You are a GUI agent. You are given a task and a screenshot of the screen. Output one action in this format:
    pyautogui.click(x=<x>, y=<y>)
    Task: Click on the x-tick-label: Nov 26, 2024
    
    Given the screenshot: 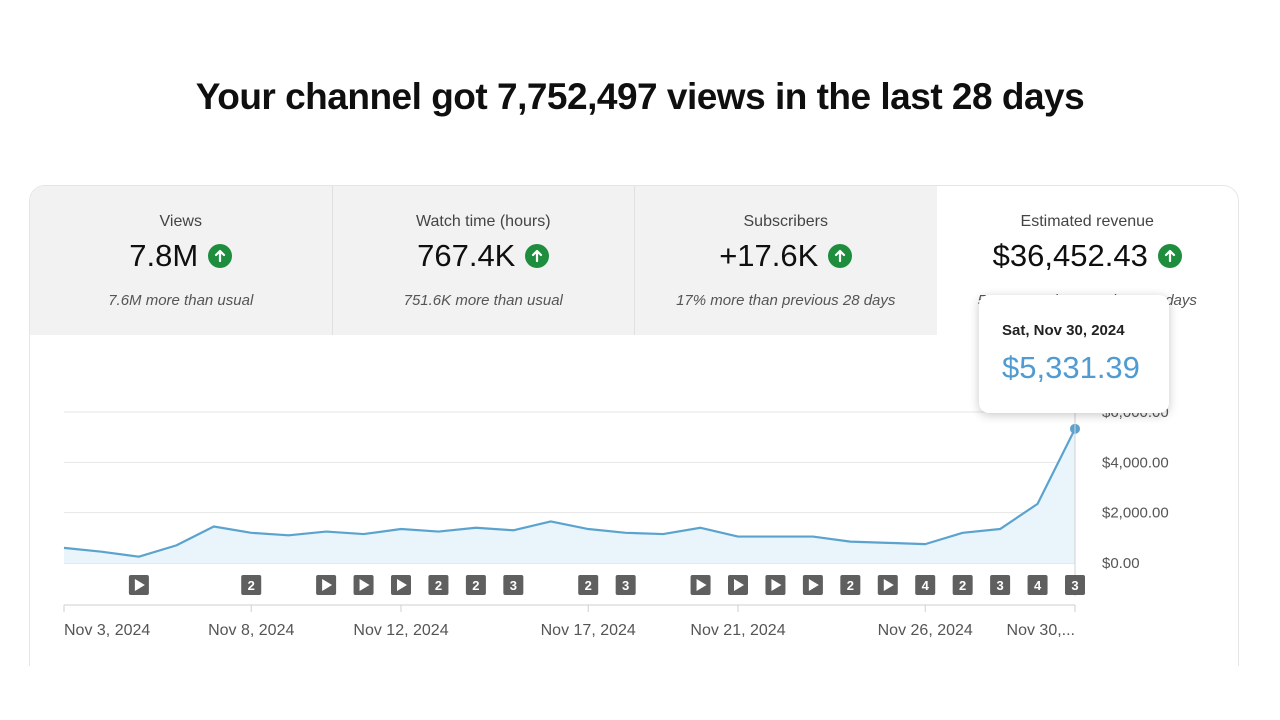 What is the action you would take?
    pyautogui.click(x=925, y=630)
    